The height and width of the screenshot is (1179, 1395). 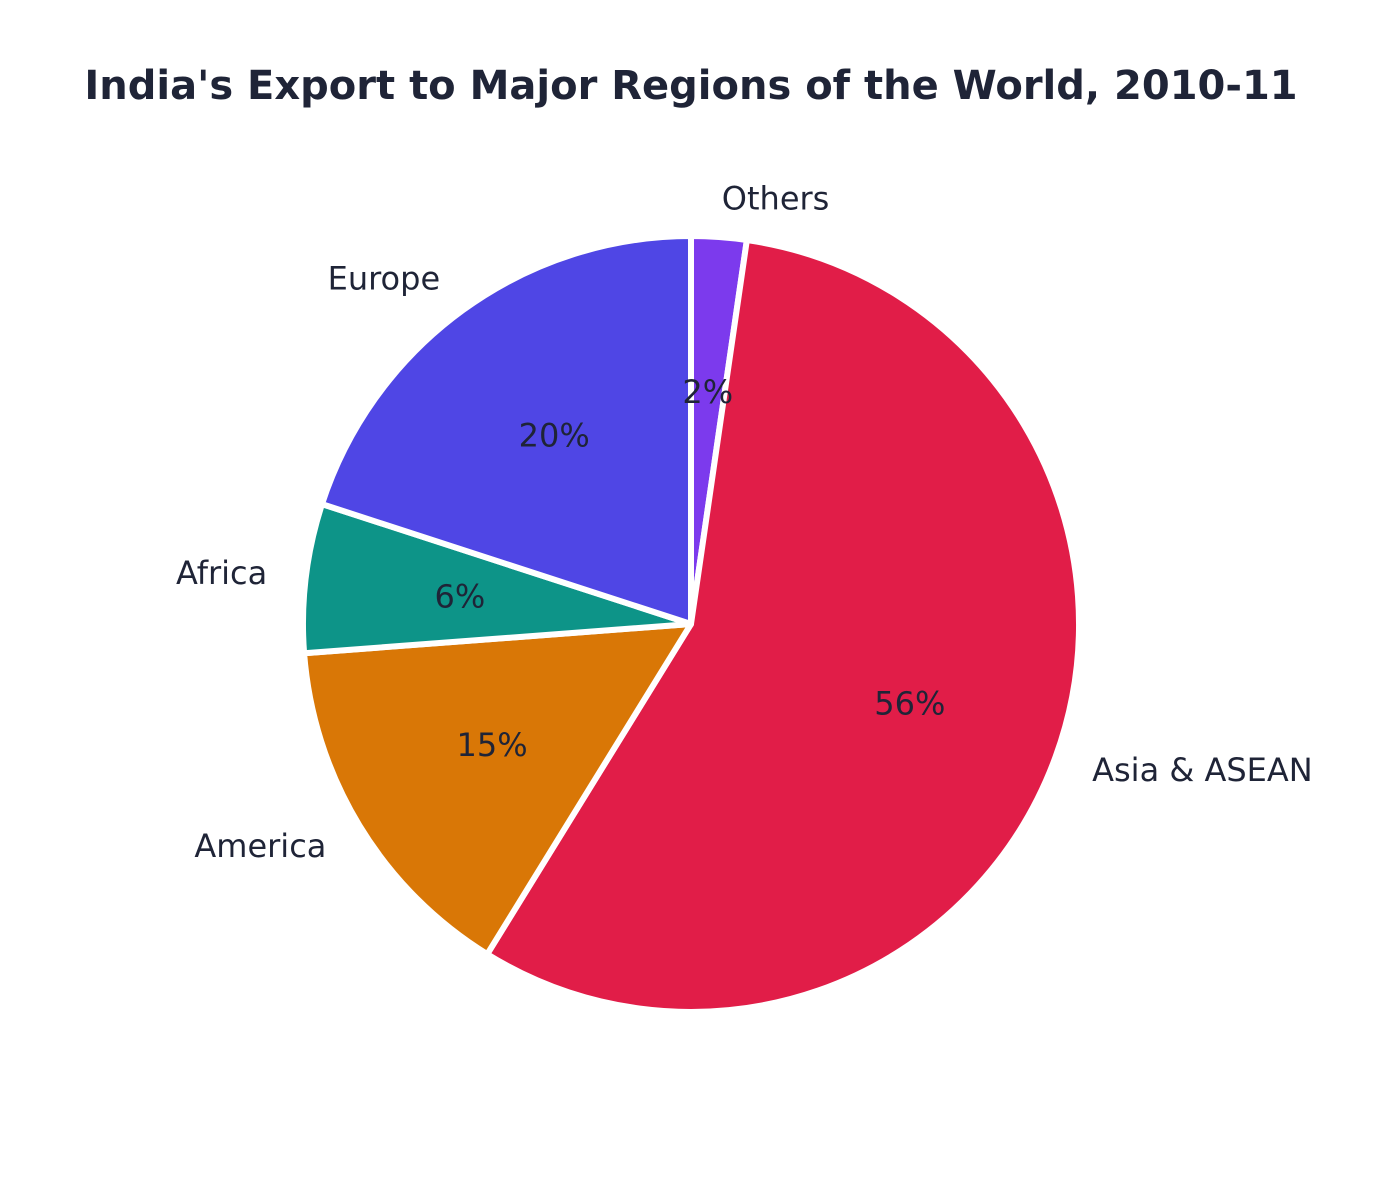 What do you see at coordinates (384, 279) in the screenshot?
I see `slice-label-europe: Europe` at bounding box center [384, 279].